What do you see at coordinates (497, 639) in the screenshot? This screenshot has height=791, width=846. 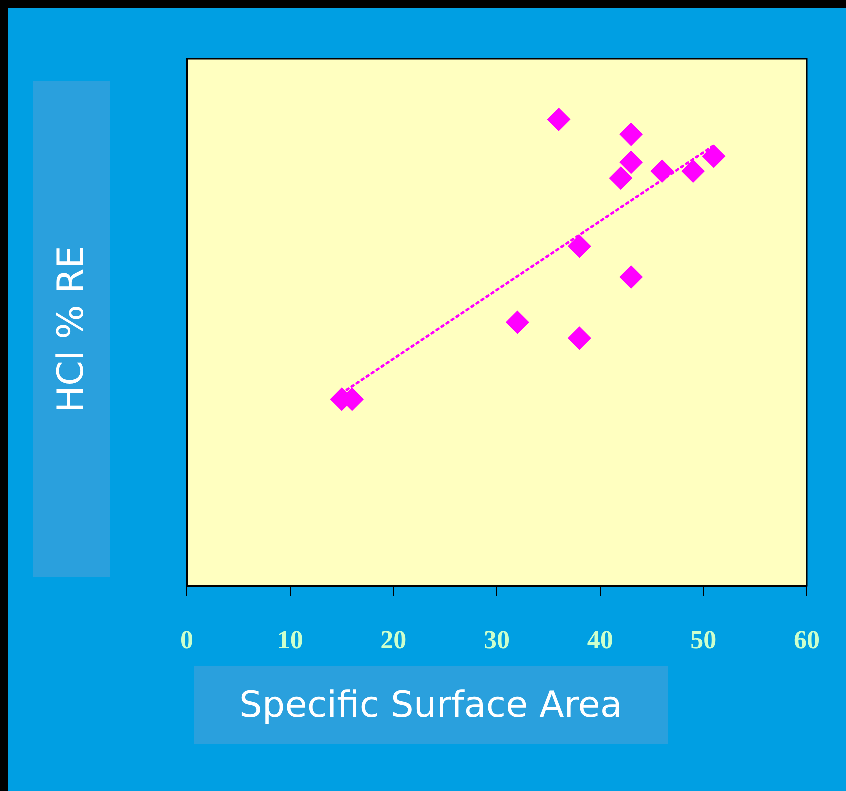 I see `x-tick-label: 30` at bounding box center [497, 639].